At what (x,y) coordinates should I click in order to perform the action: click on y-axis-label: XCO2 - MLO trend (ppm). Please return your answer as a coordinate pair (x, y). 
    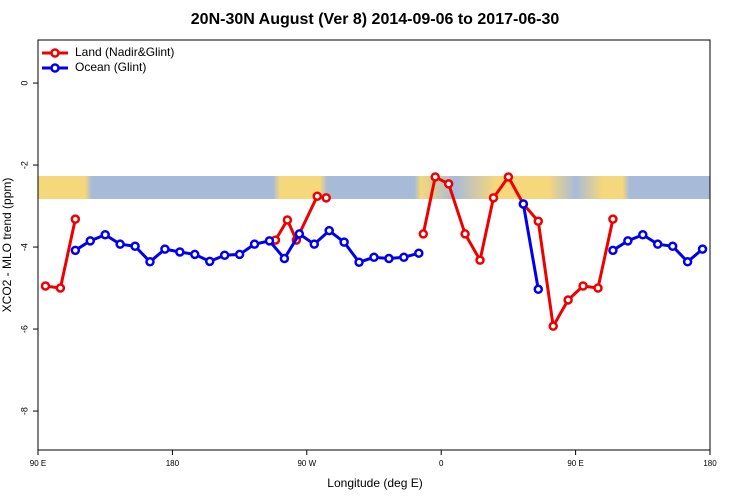
    Looking at the image, I should click on (7, 245).